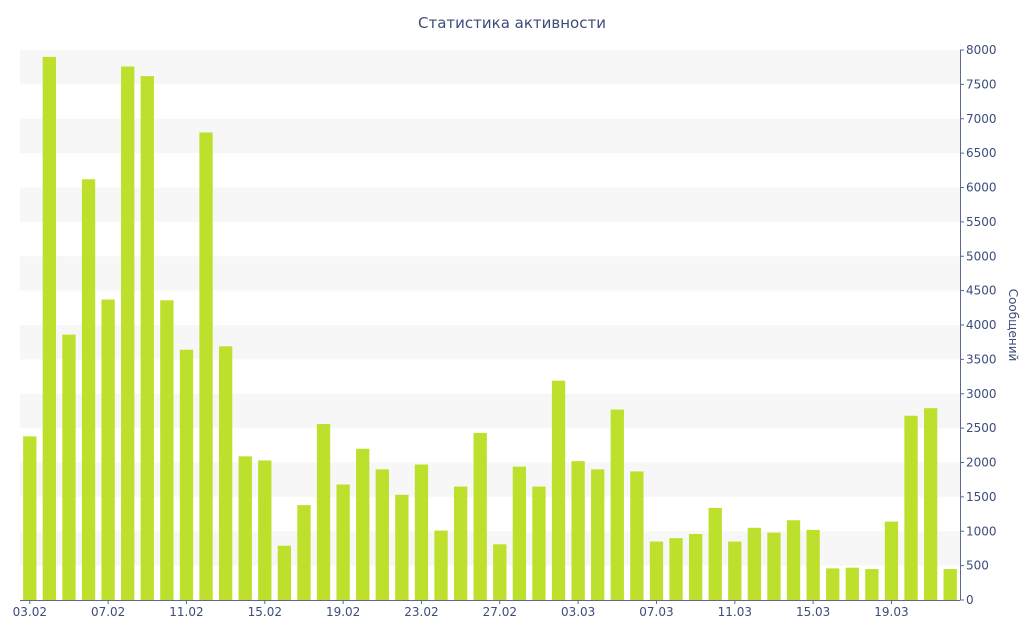 This screenshot has height=640, width=1024. I want to click on chart-title: Статистика активности, so click(512, 23).